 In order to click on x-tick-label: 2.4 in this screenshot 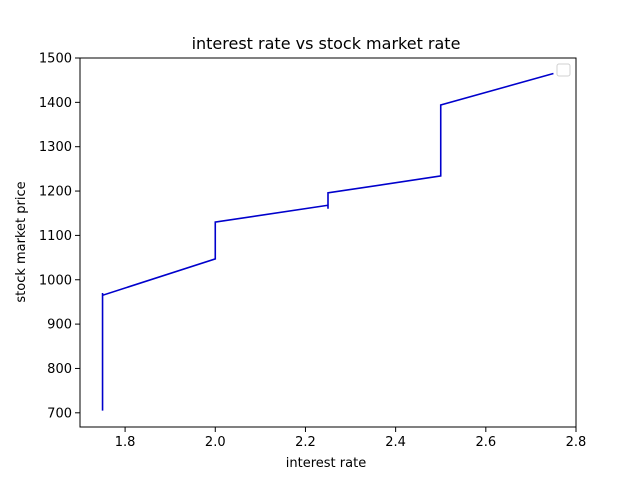, I will do `click(395, 442)`.